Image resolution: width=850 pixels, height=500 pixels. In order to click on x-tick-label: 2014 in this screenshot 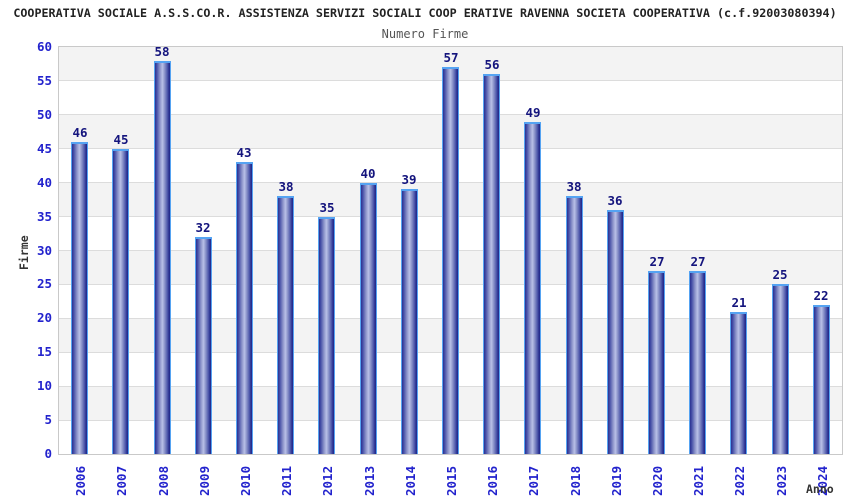, I will do `click(410, 480)`.